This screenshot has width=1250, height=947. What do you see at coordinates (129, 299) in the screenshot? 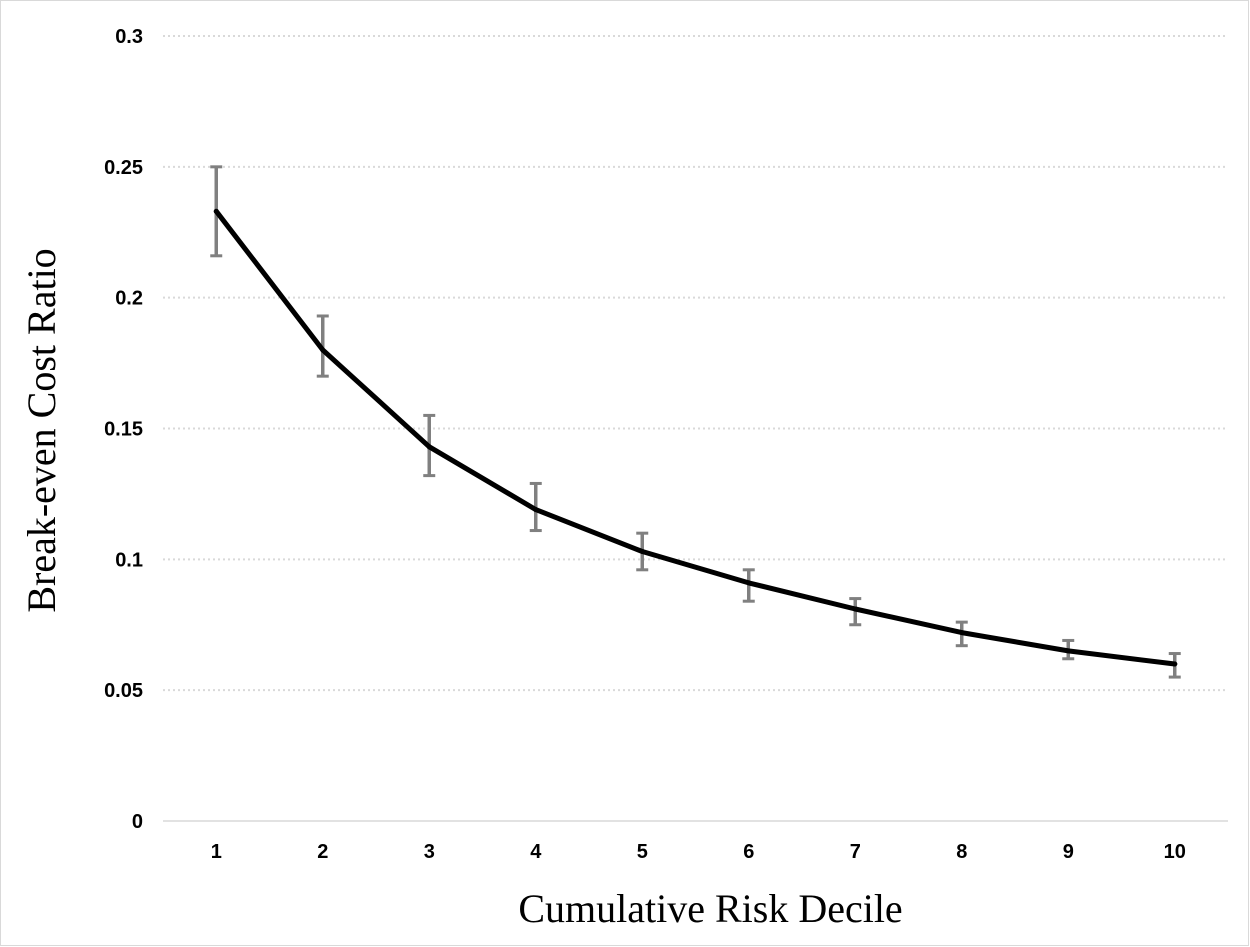
I see `y-tick-label: 0.2` at bounding box center [129, 299].